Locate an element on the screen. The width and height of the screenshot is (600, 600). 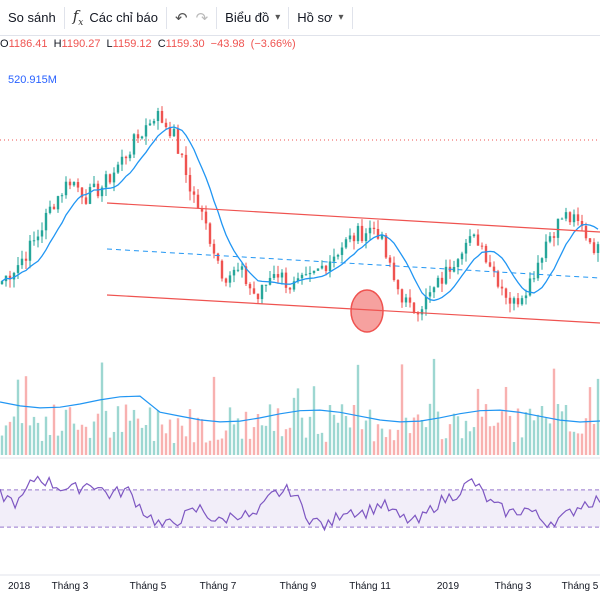
toolbar-divider is located at coordinates (166, 17).